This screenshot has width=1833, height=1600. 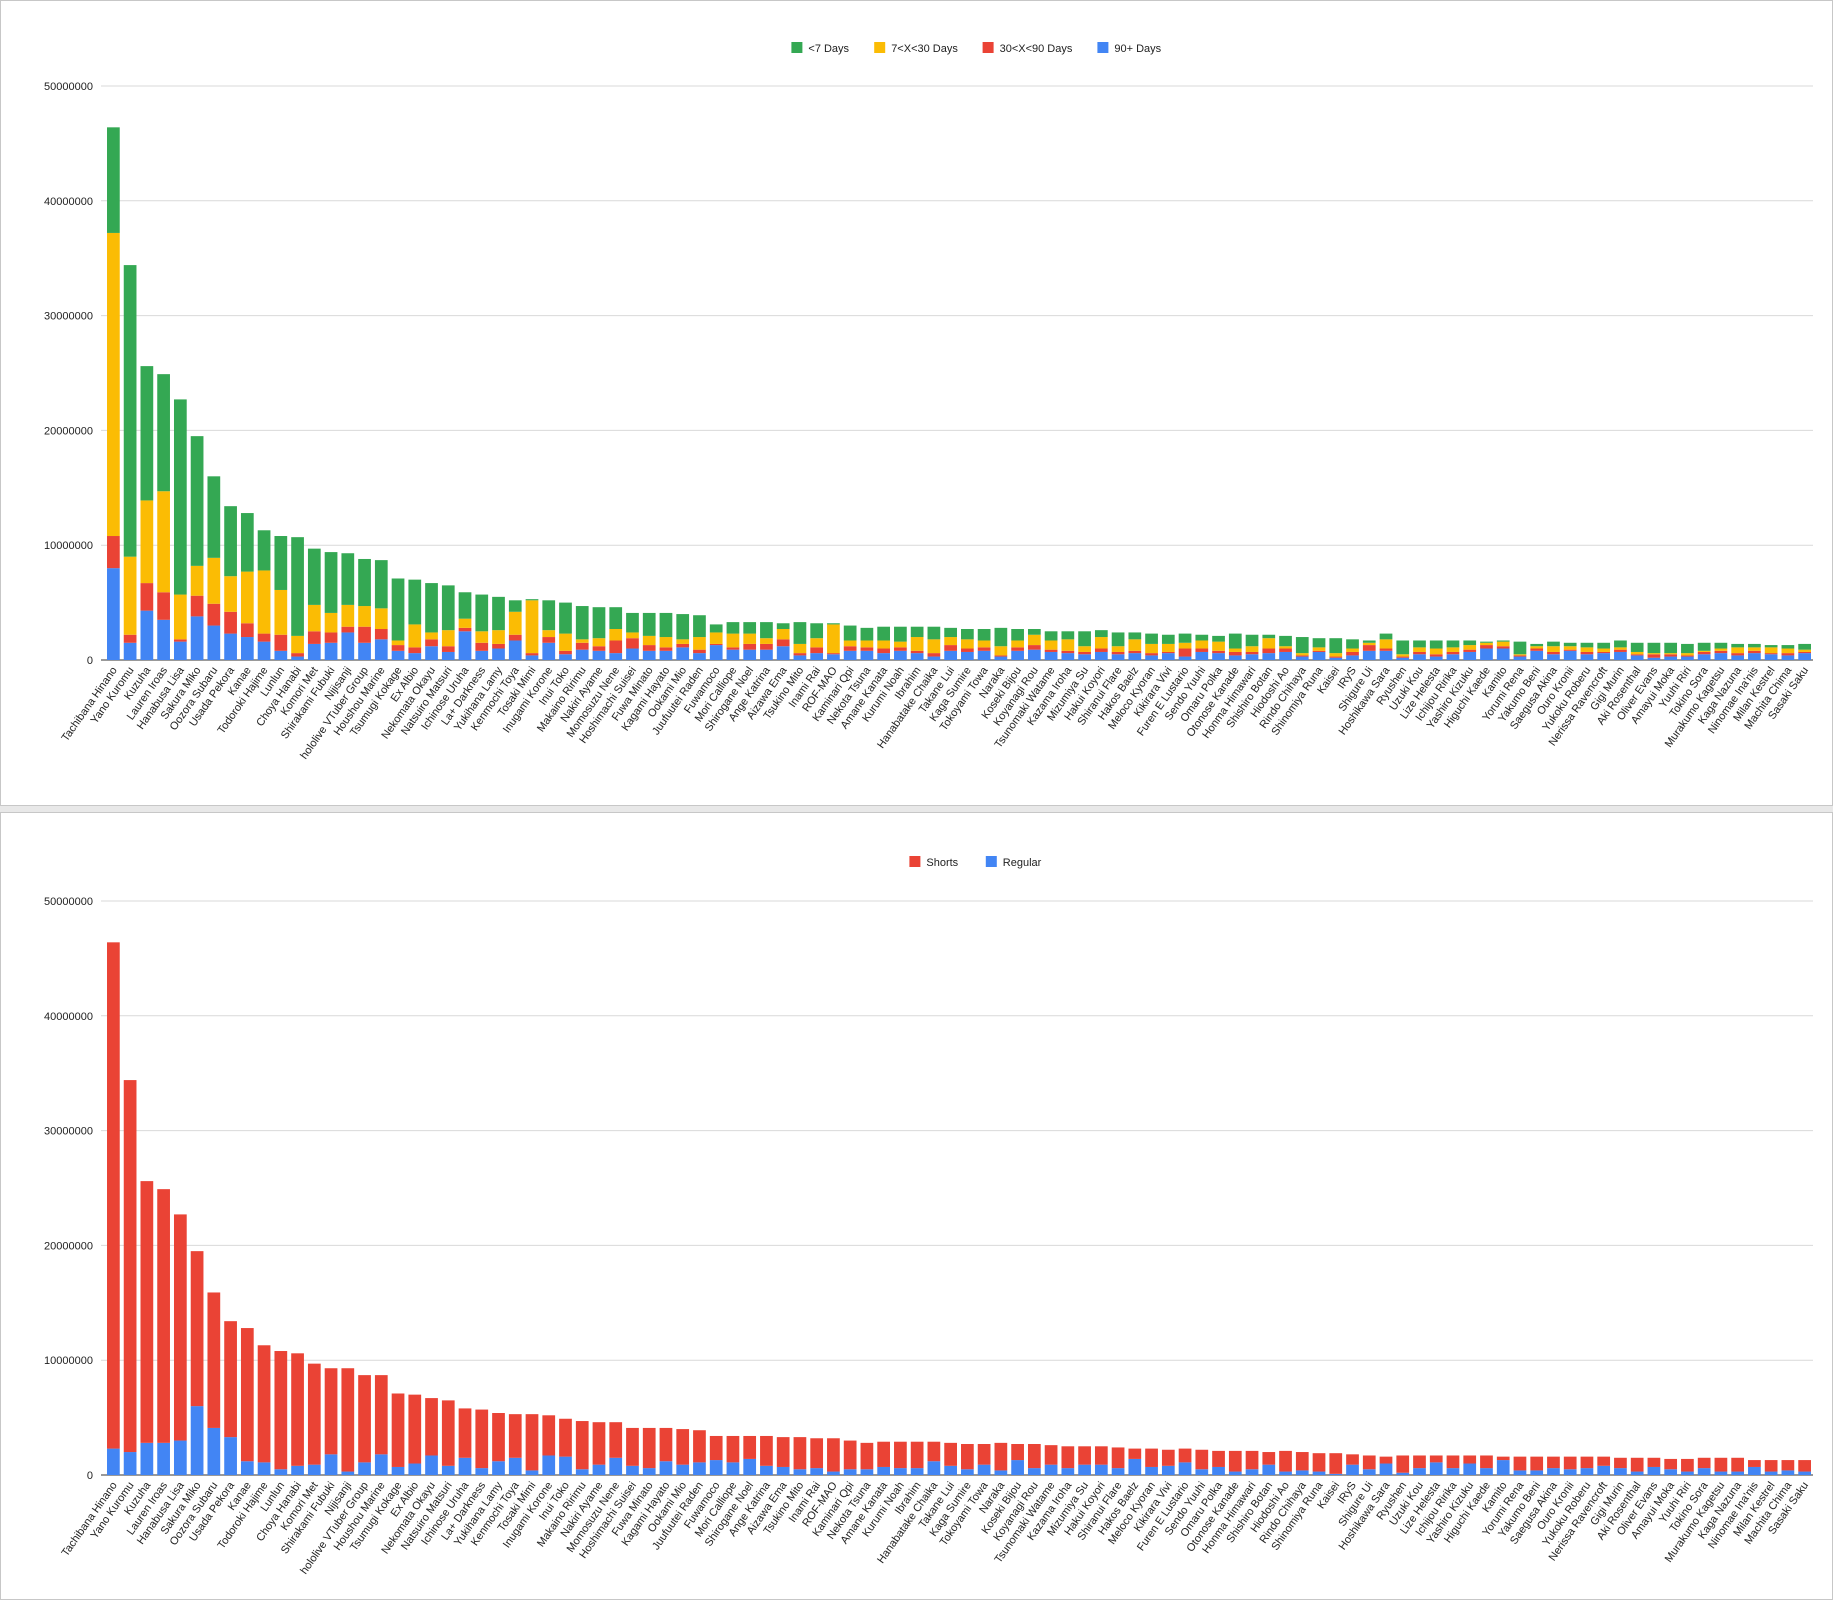 I want to click on bar-shorts-natsuiro-matsuri, so click(x=448, y=1433).